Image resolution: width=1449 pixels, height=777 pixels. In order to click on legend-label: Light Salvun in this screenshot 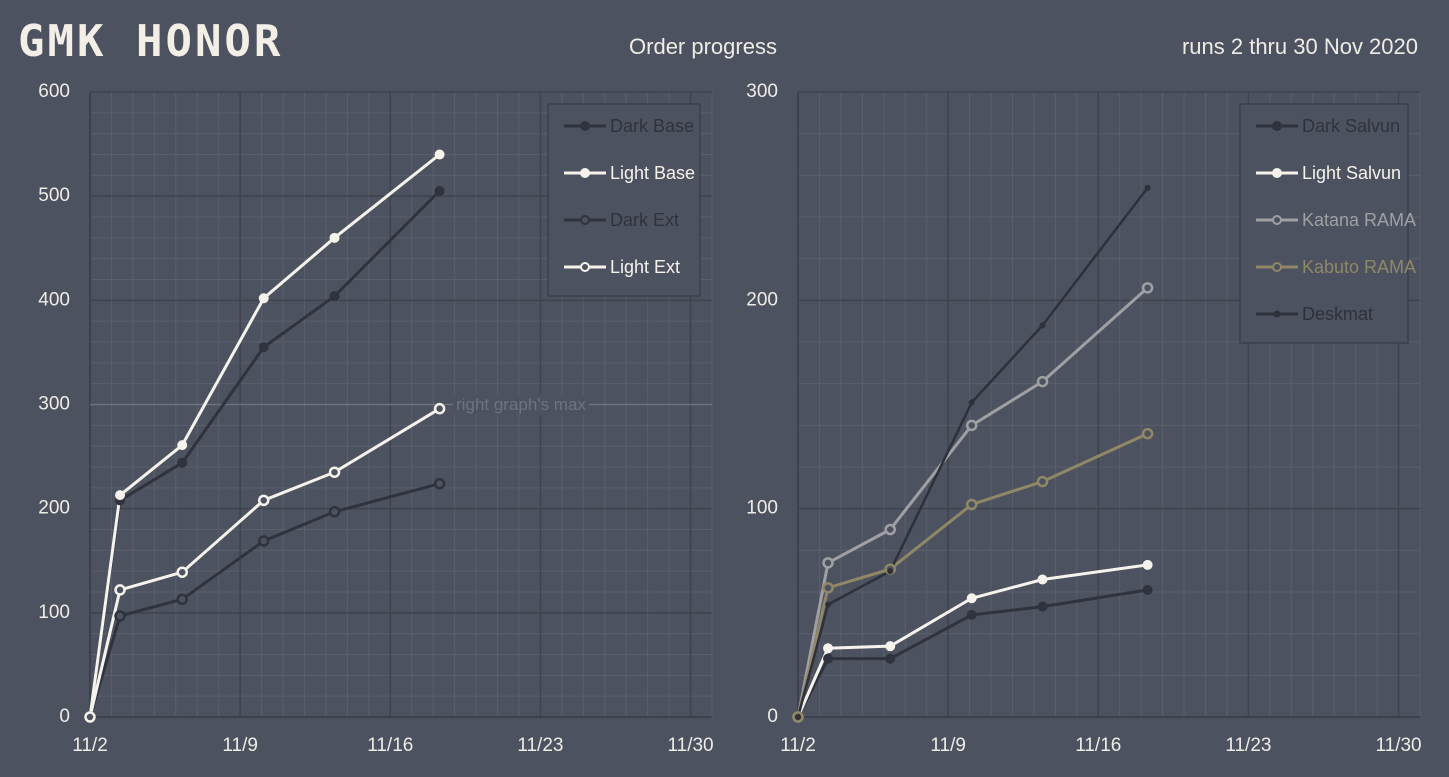, I will do `click(1351, 173)`.